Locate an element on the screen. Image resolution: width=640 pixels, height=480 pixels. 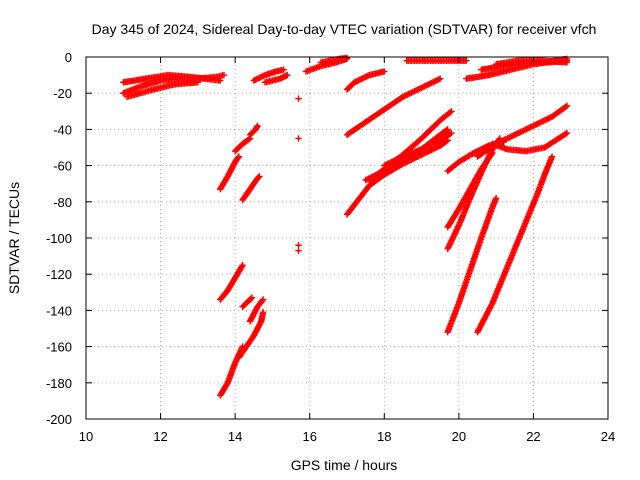
y-tick-label: -120 is located at coordinates (59, 274).